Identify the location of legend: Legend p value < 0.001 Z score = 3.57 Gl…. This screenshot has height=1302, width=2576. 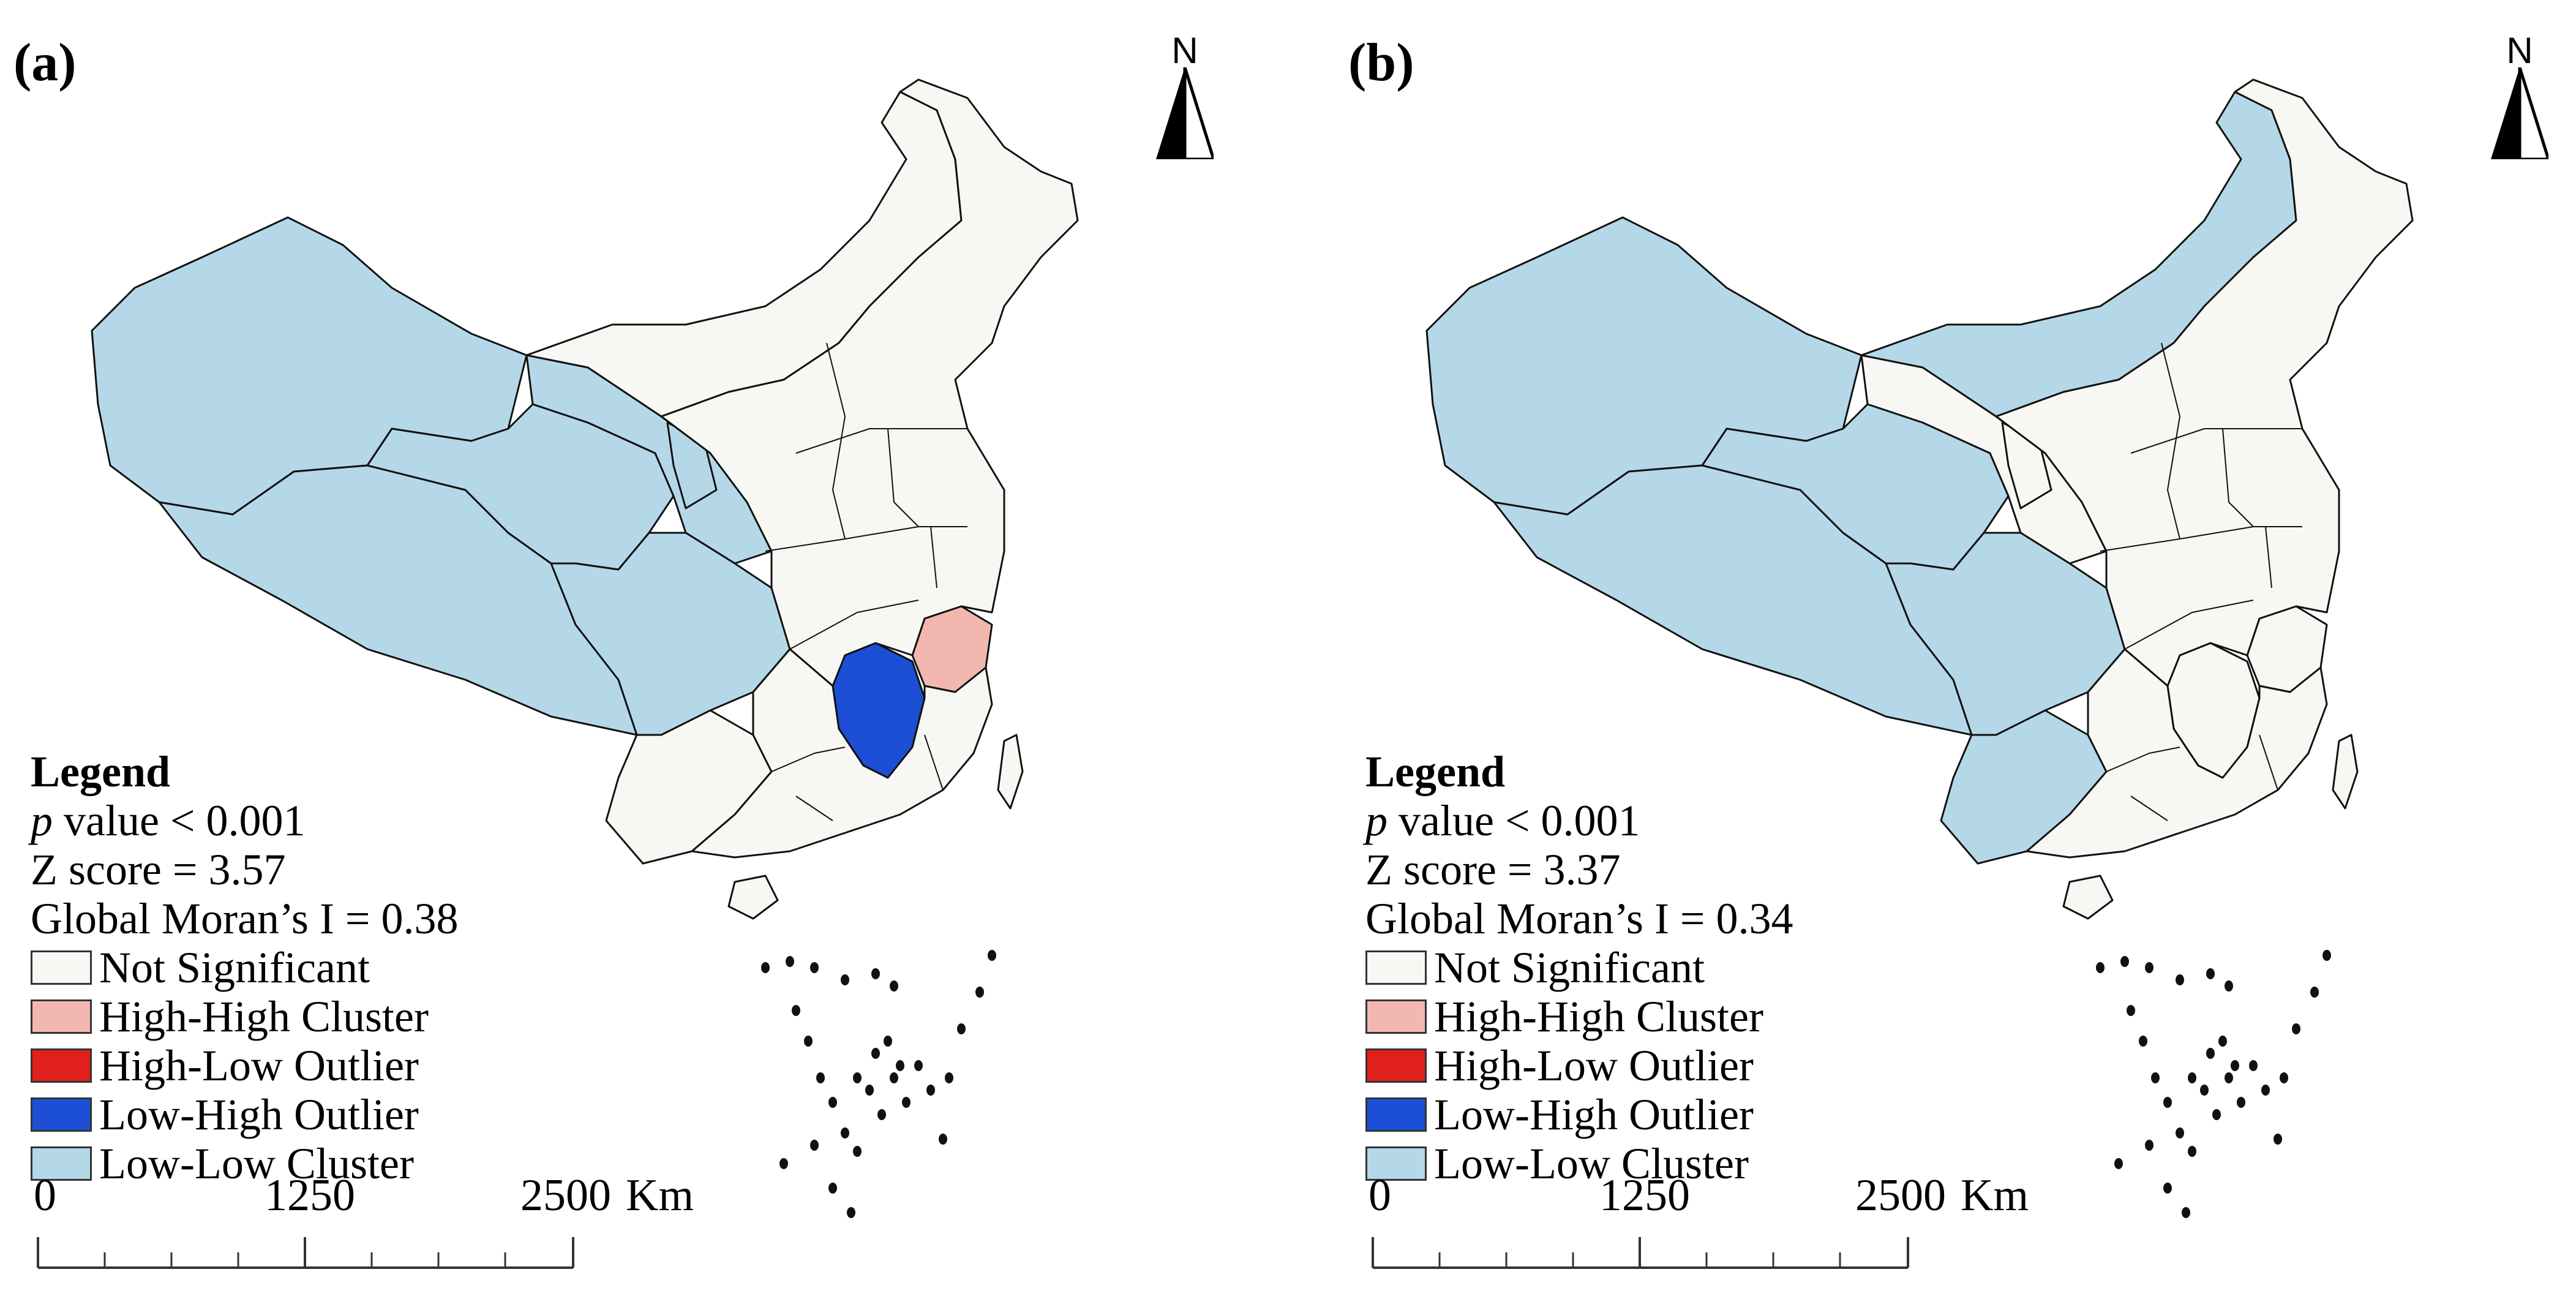
(245, 968).